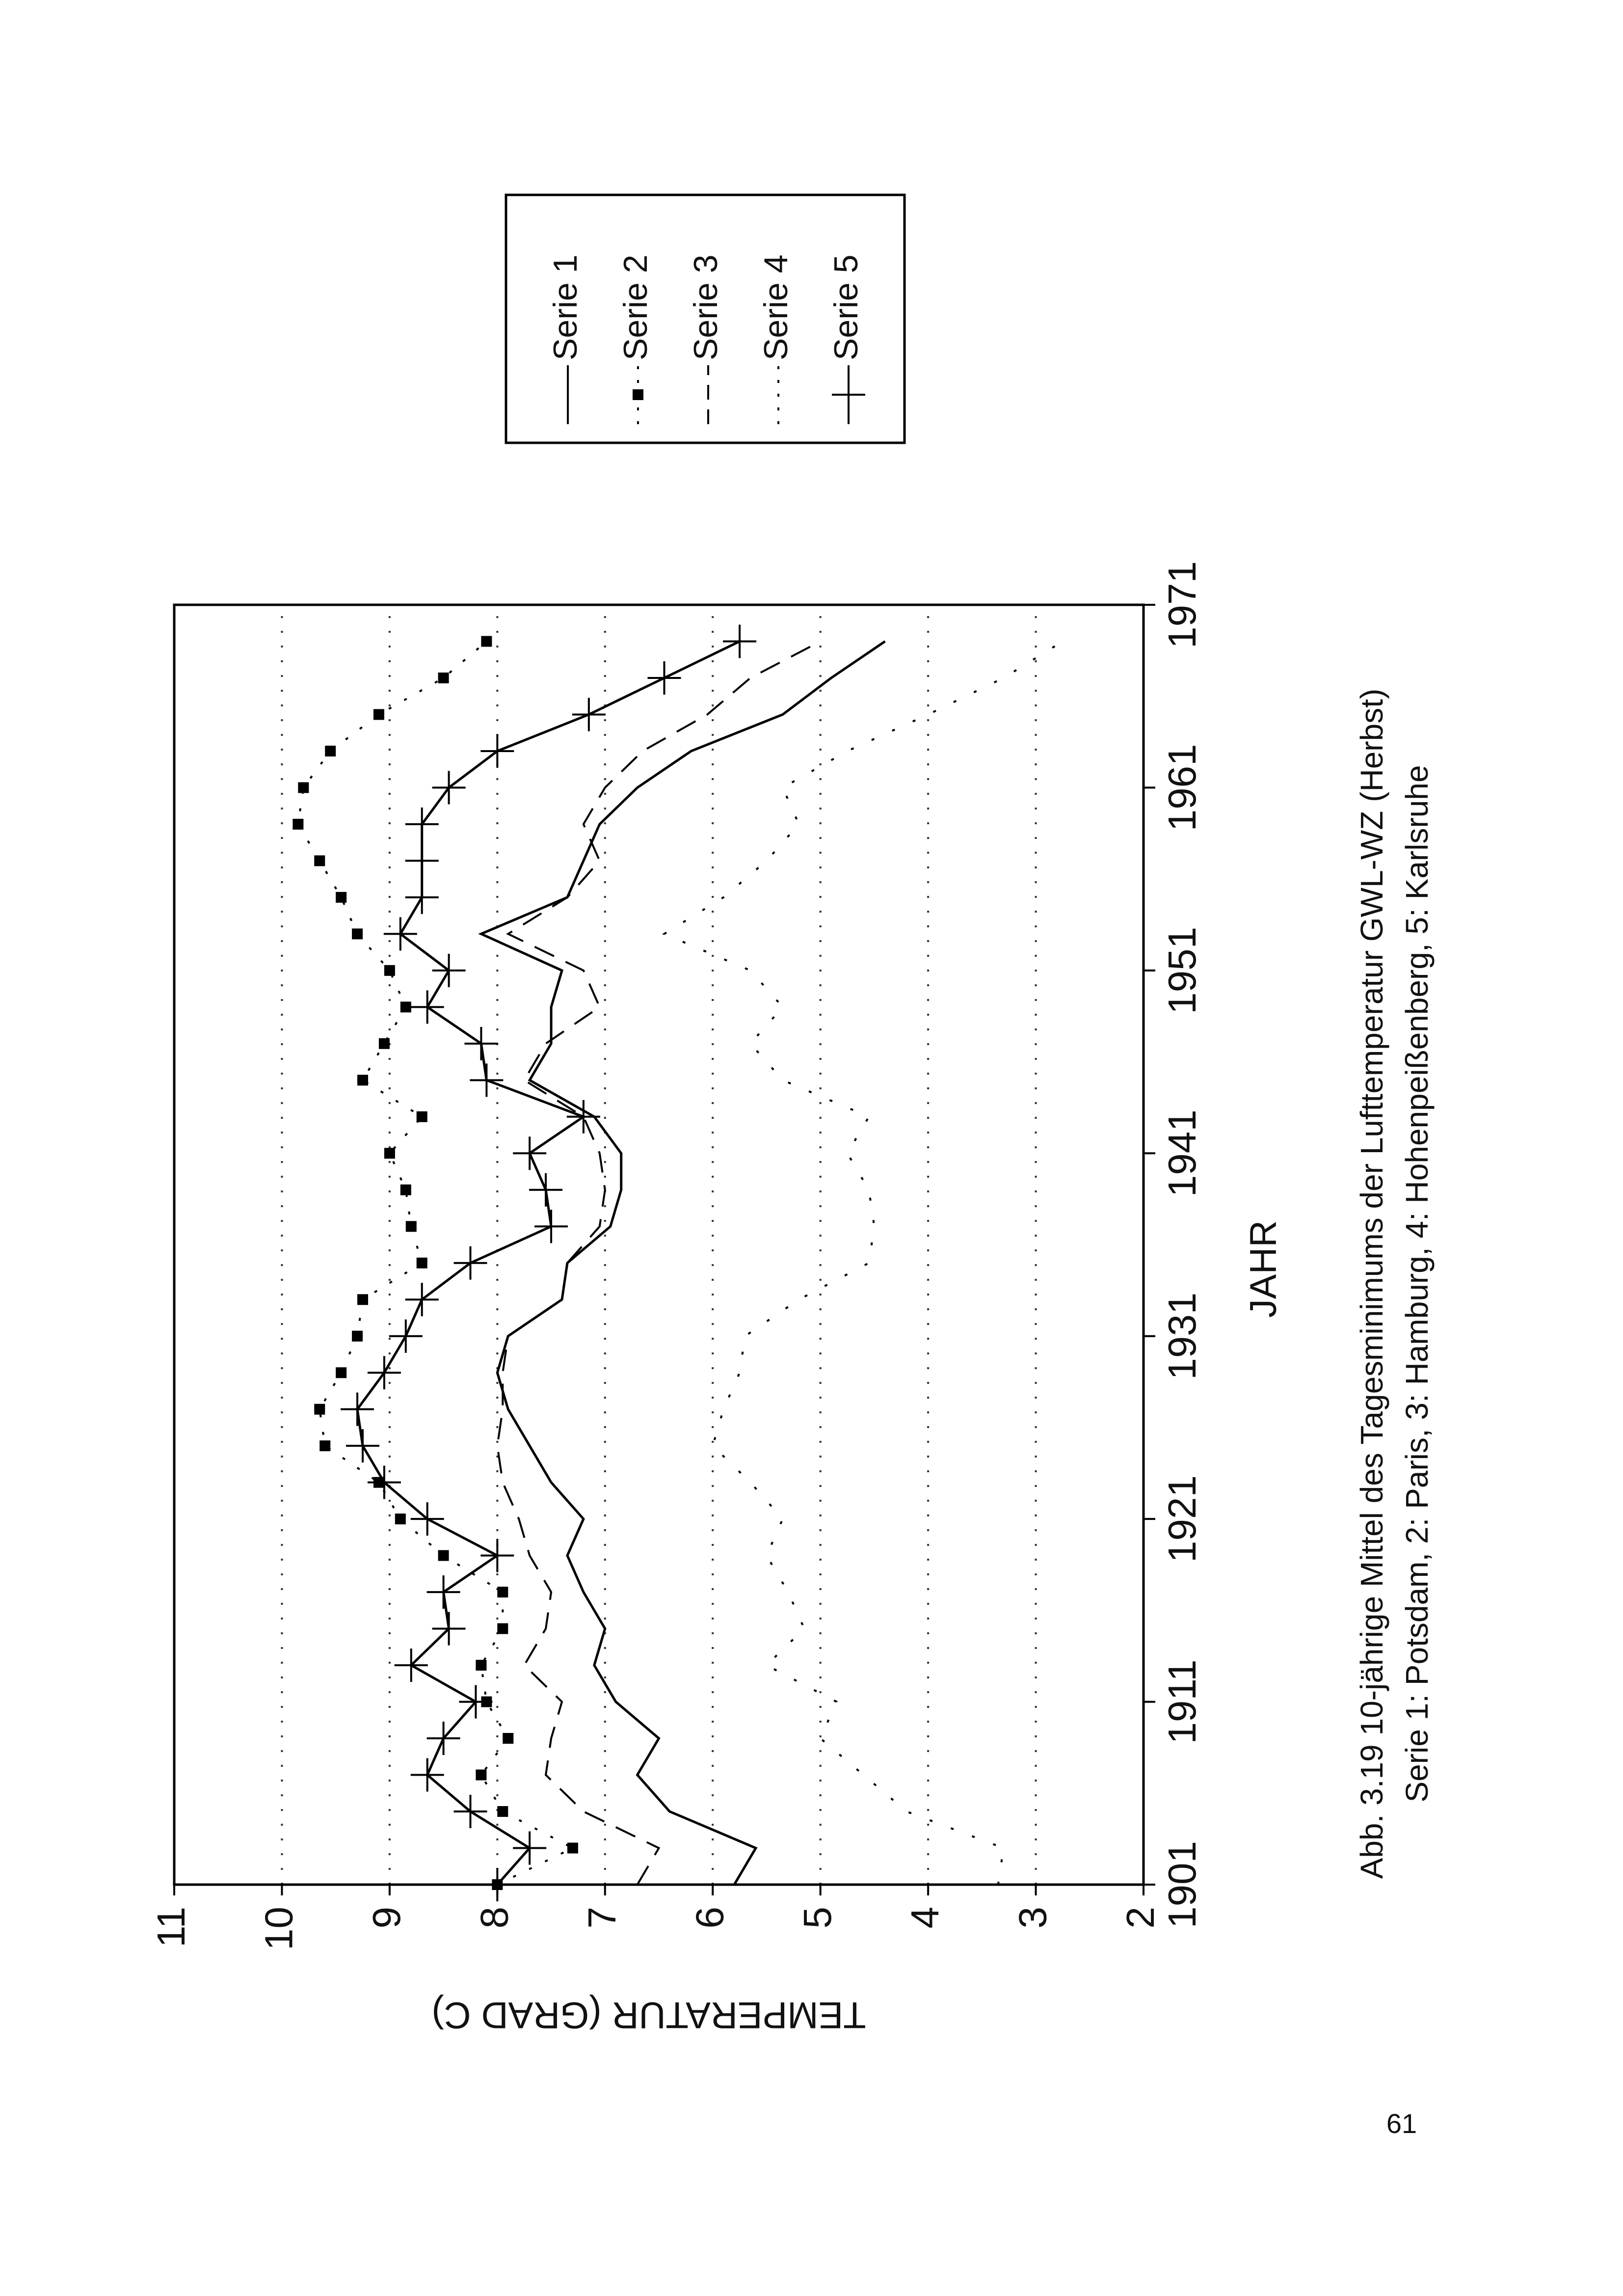 This screenshot has height=2296, width=1623. What do you see at coordinates (705, 307) in the screenshot?
I see `legend-label: Serie 3` at bounding box center [705, 307].